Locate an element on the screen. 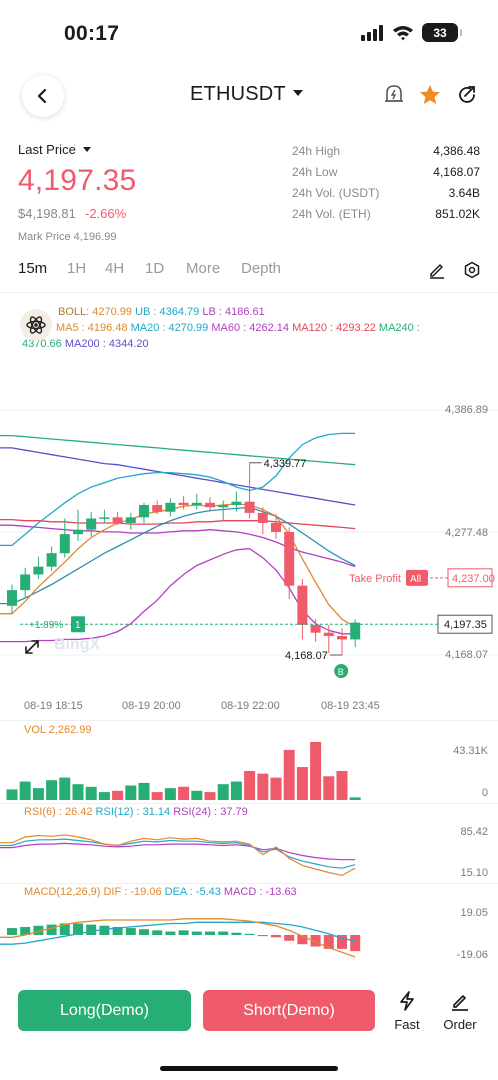 The image size is (498, 1080). tab-more: More is located at coordinates (203, 268).